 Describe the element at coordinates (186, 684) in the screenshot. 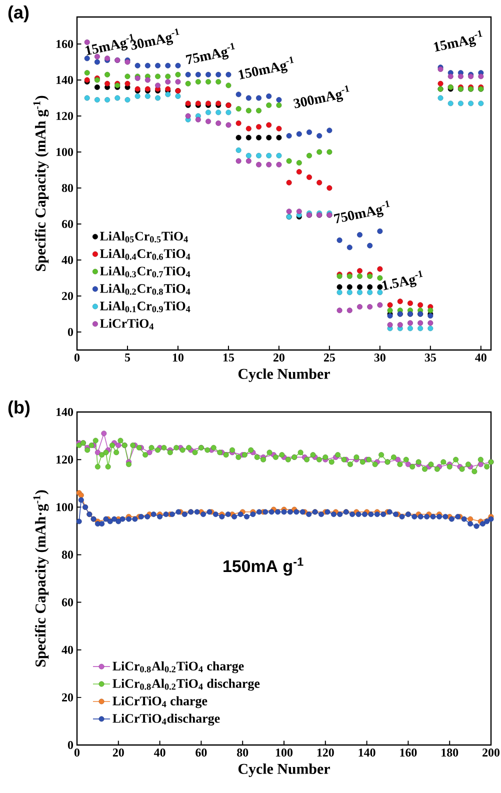

I see `legend-label: LiCr$_{0.8}$Al$_{0.2}$TiO$_{4}$ discharge` at that location.